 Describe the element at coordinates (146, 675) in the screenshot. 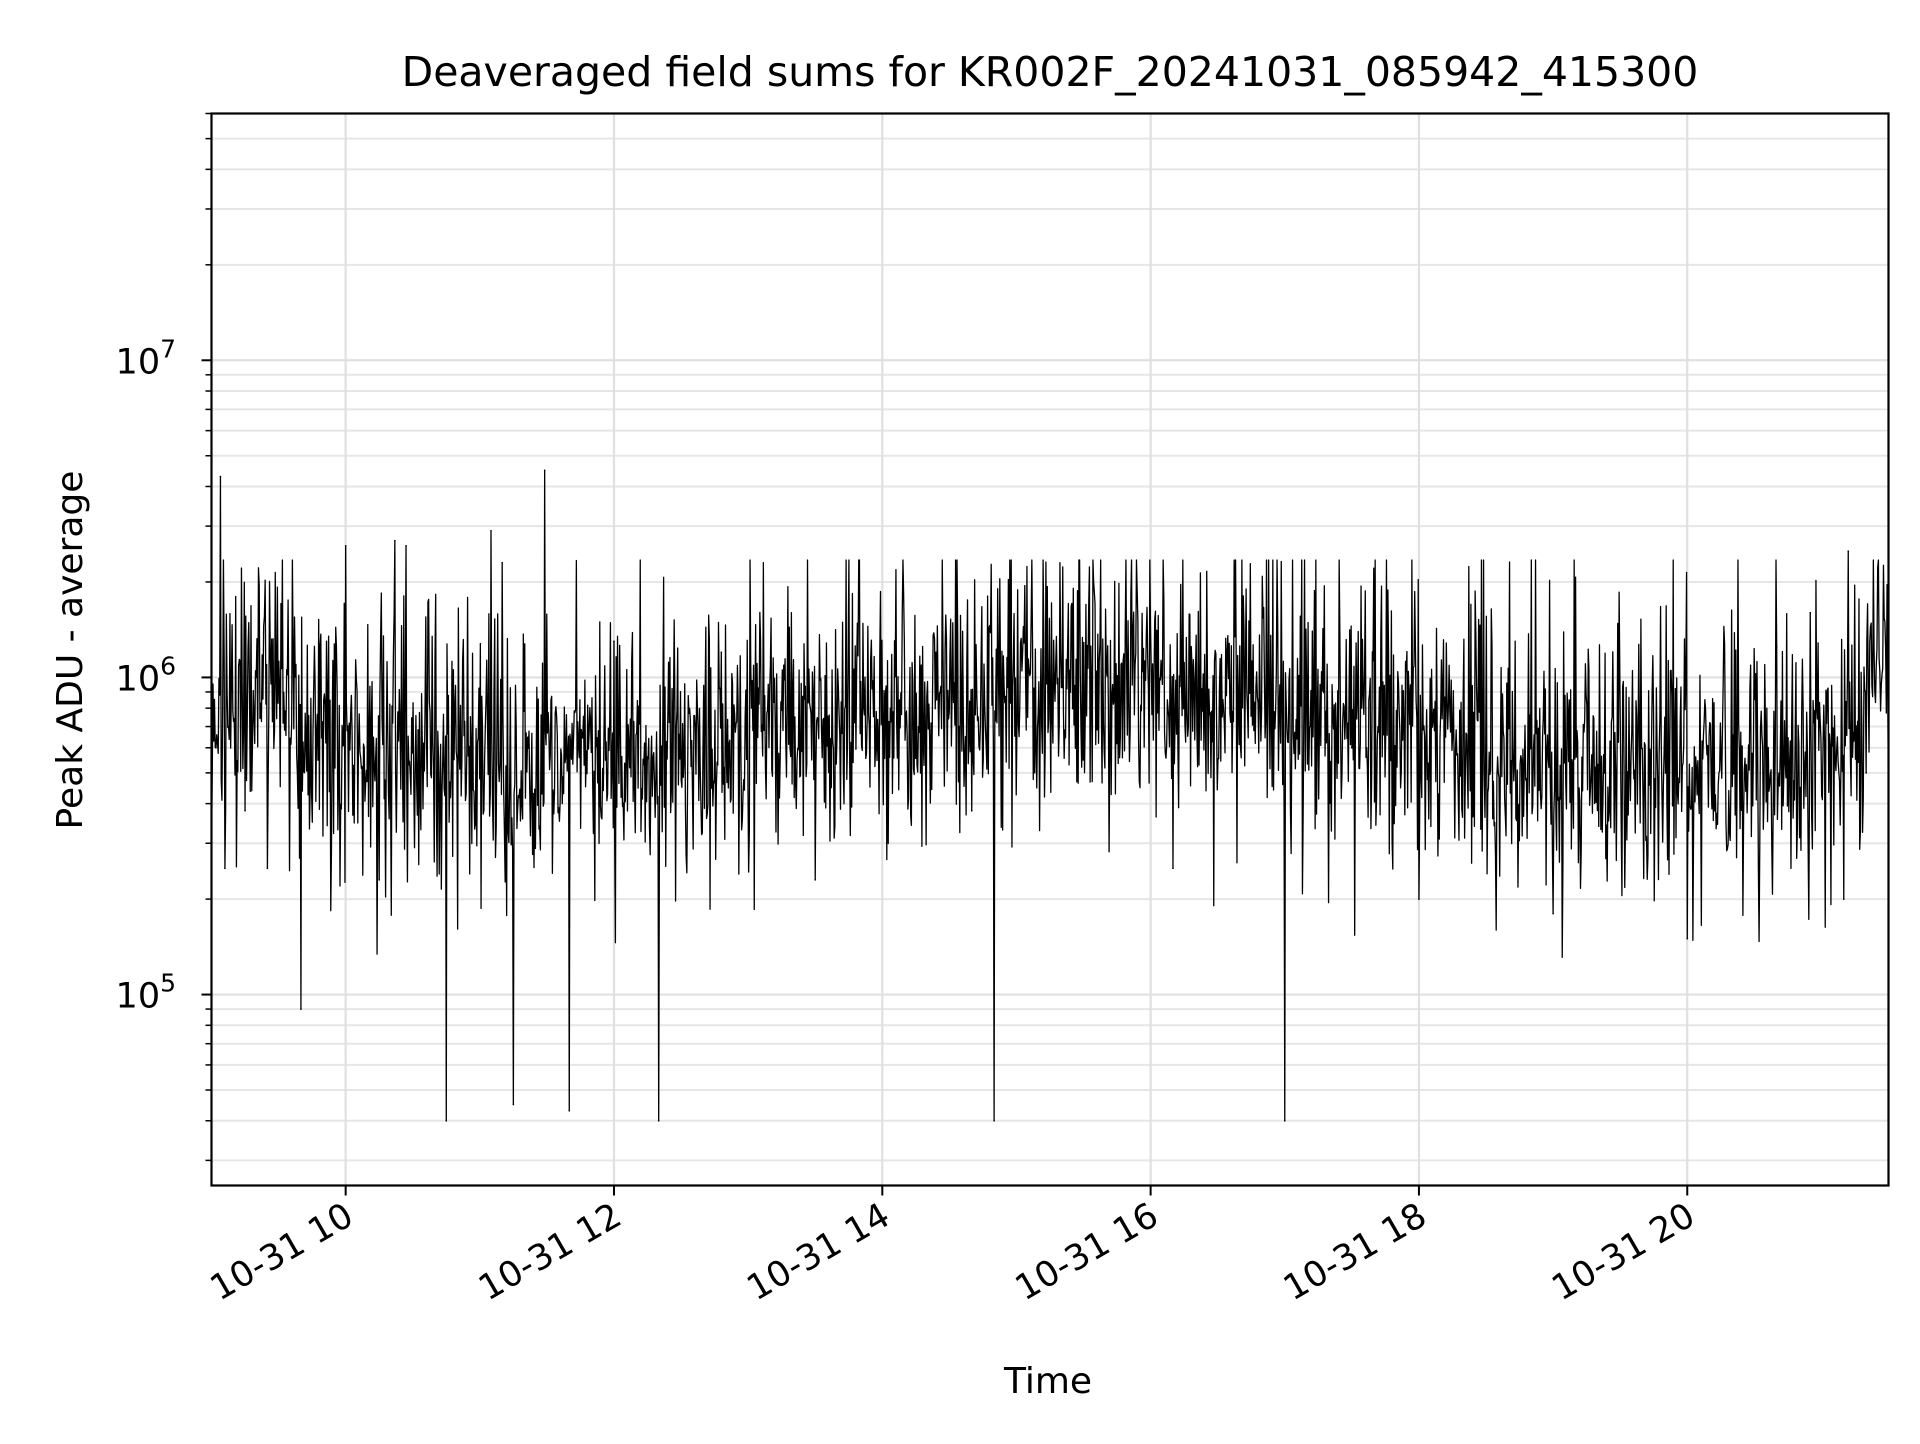

I see `y-tick-label: 10⁶` at that location.